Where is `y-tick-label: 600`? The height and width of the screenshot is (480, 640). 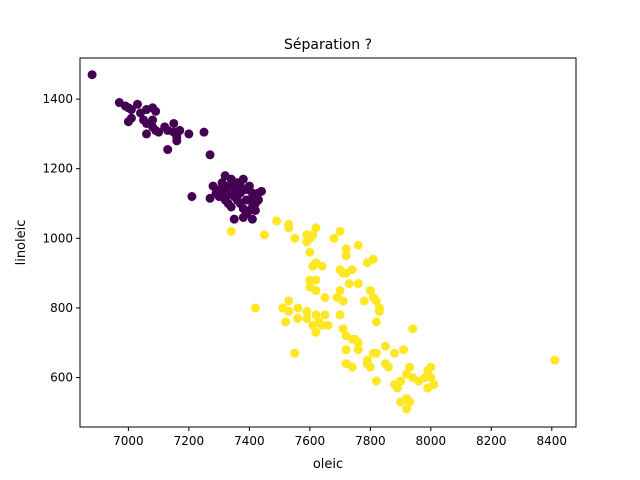
y-tick-label: 600 is located at coordinates (61, 378).